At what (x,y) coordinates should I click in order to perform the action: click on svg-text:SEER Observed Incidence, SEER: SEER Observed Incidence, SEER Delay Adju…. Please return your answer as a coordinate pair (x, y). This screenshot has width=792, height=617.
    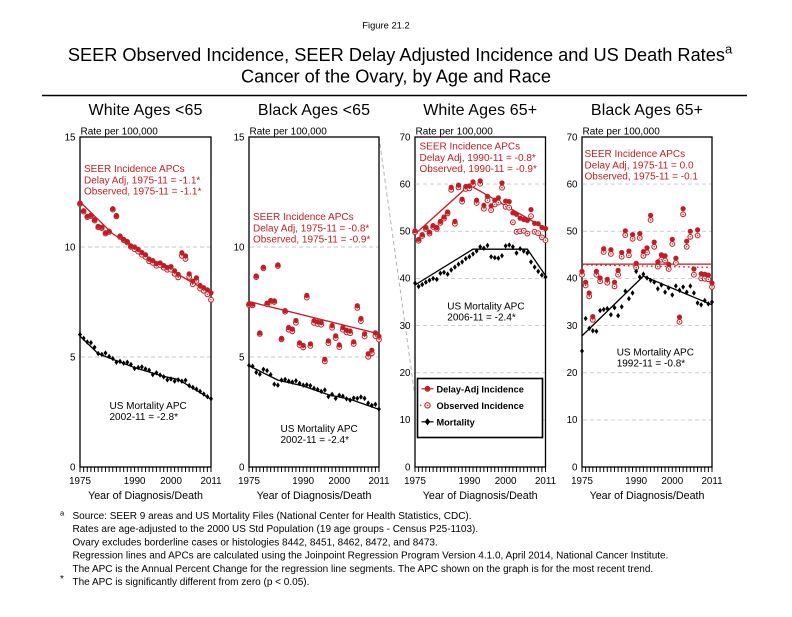
    Looking at the image, I should click on (400, 53).